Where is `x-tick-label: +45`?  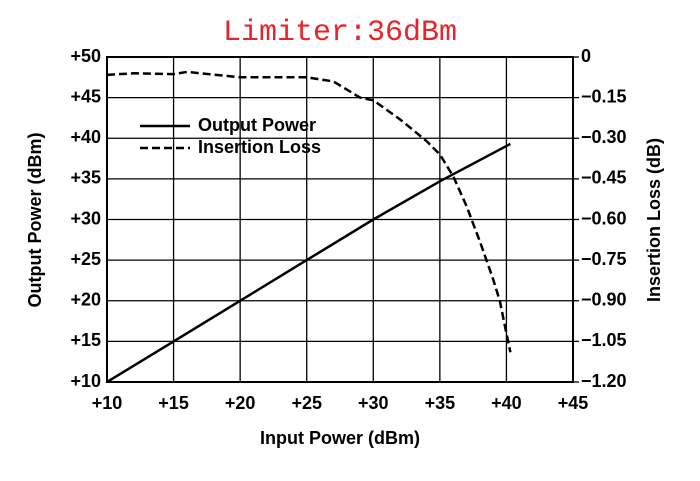
x-tick-label: +45 is located at coordinates (573, 403).